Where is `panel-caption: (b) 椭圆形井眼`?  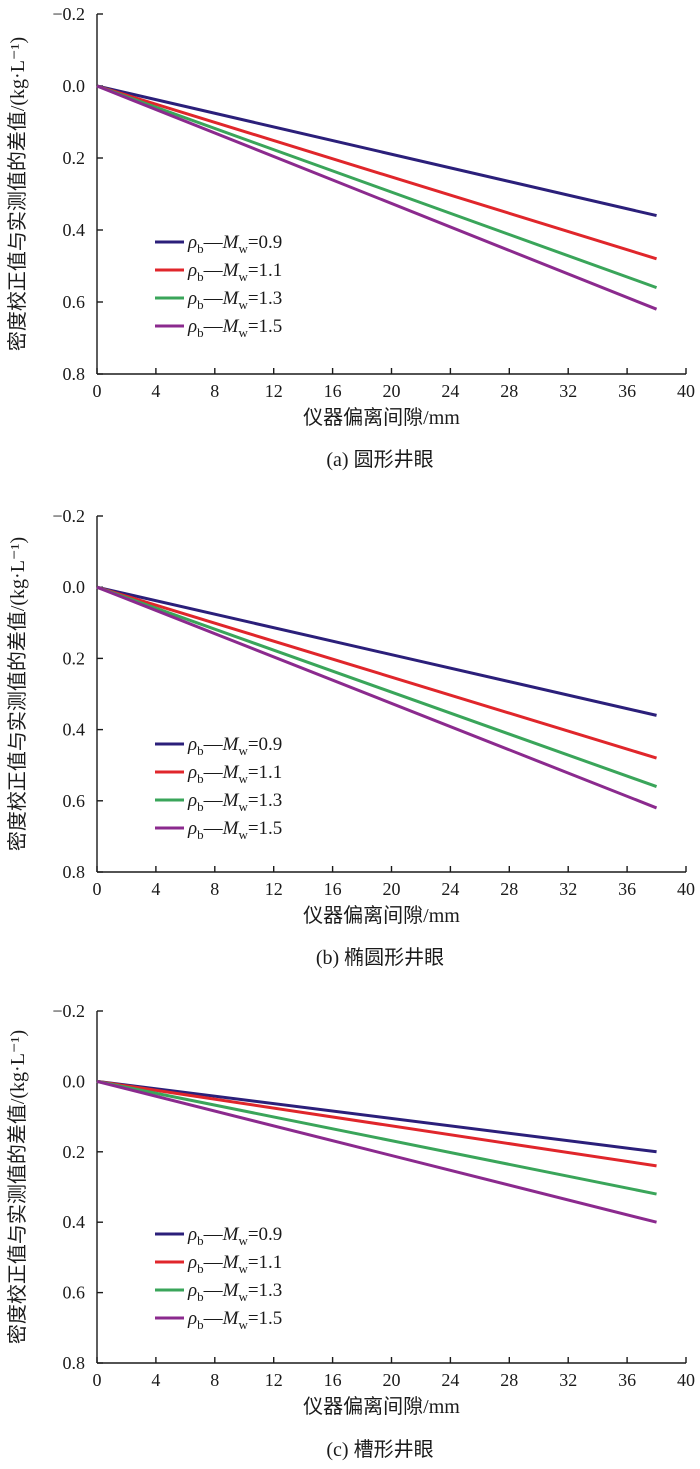 panel-caption: (b) 椭圆形井眼 is located at coordinates (380, 957).